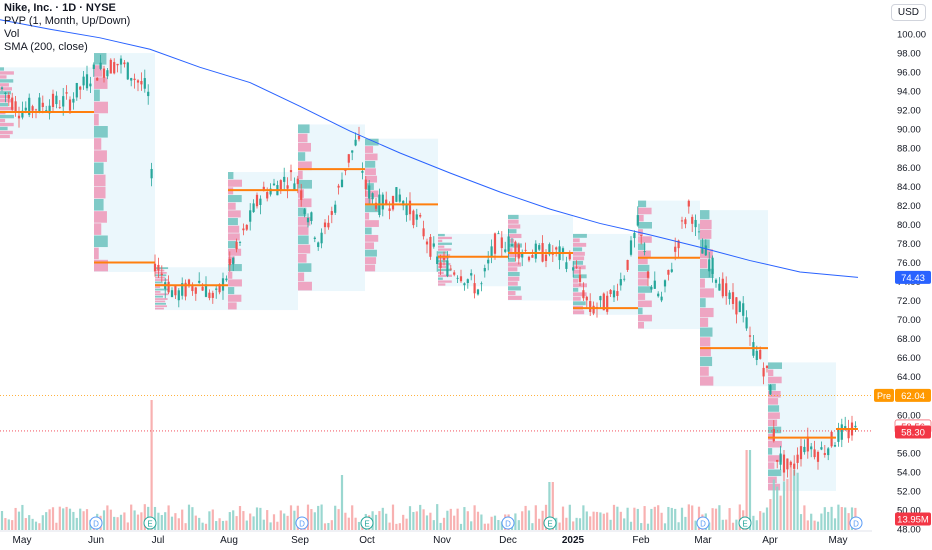 Image resolution: width=932 pixels, height=550 pixels. What do you see at coordinates (913, 395) in the screenshot?
I see `price-tag-bg` at bounding box center [913, 395].